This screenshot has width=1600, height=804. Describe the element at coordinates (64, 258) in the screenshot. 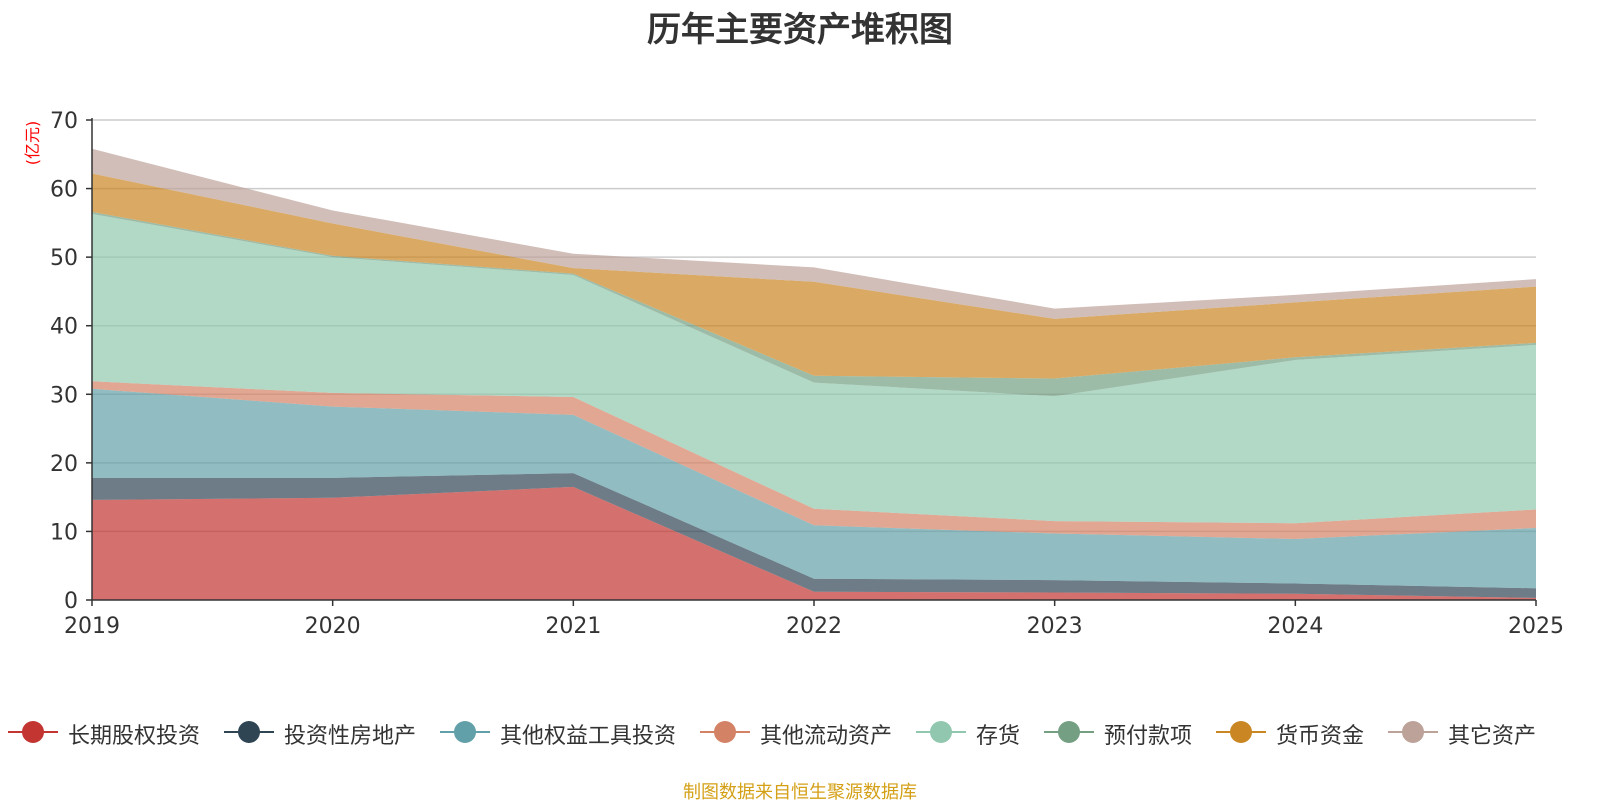

I see `y-tick-label: 50` at that location.